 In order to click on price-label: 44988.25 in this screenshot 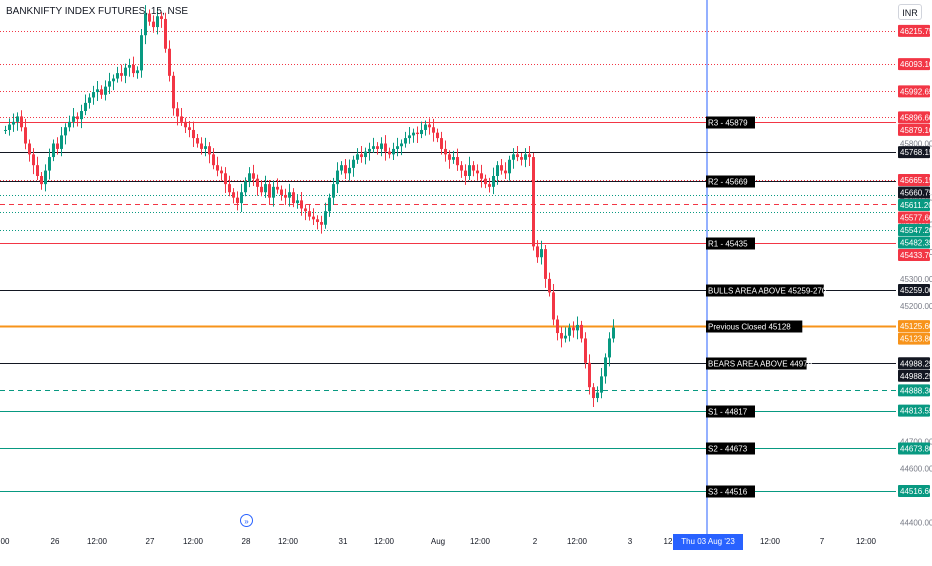, I will do `click(916, 363)`.